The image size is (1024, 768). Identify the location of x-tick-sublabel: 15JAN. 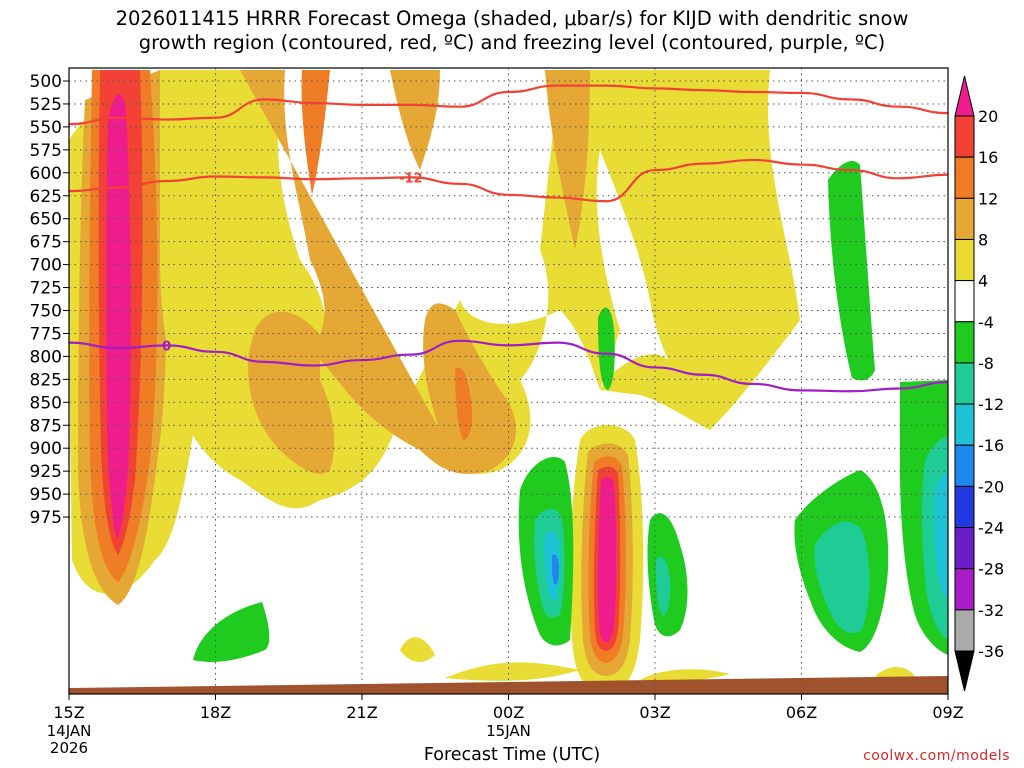
(508, 731).